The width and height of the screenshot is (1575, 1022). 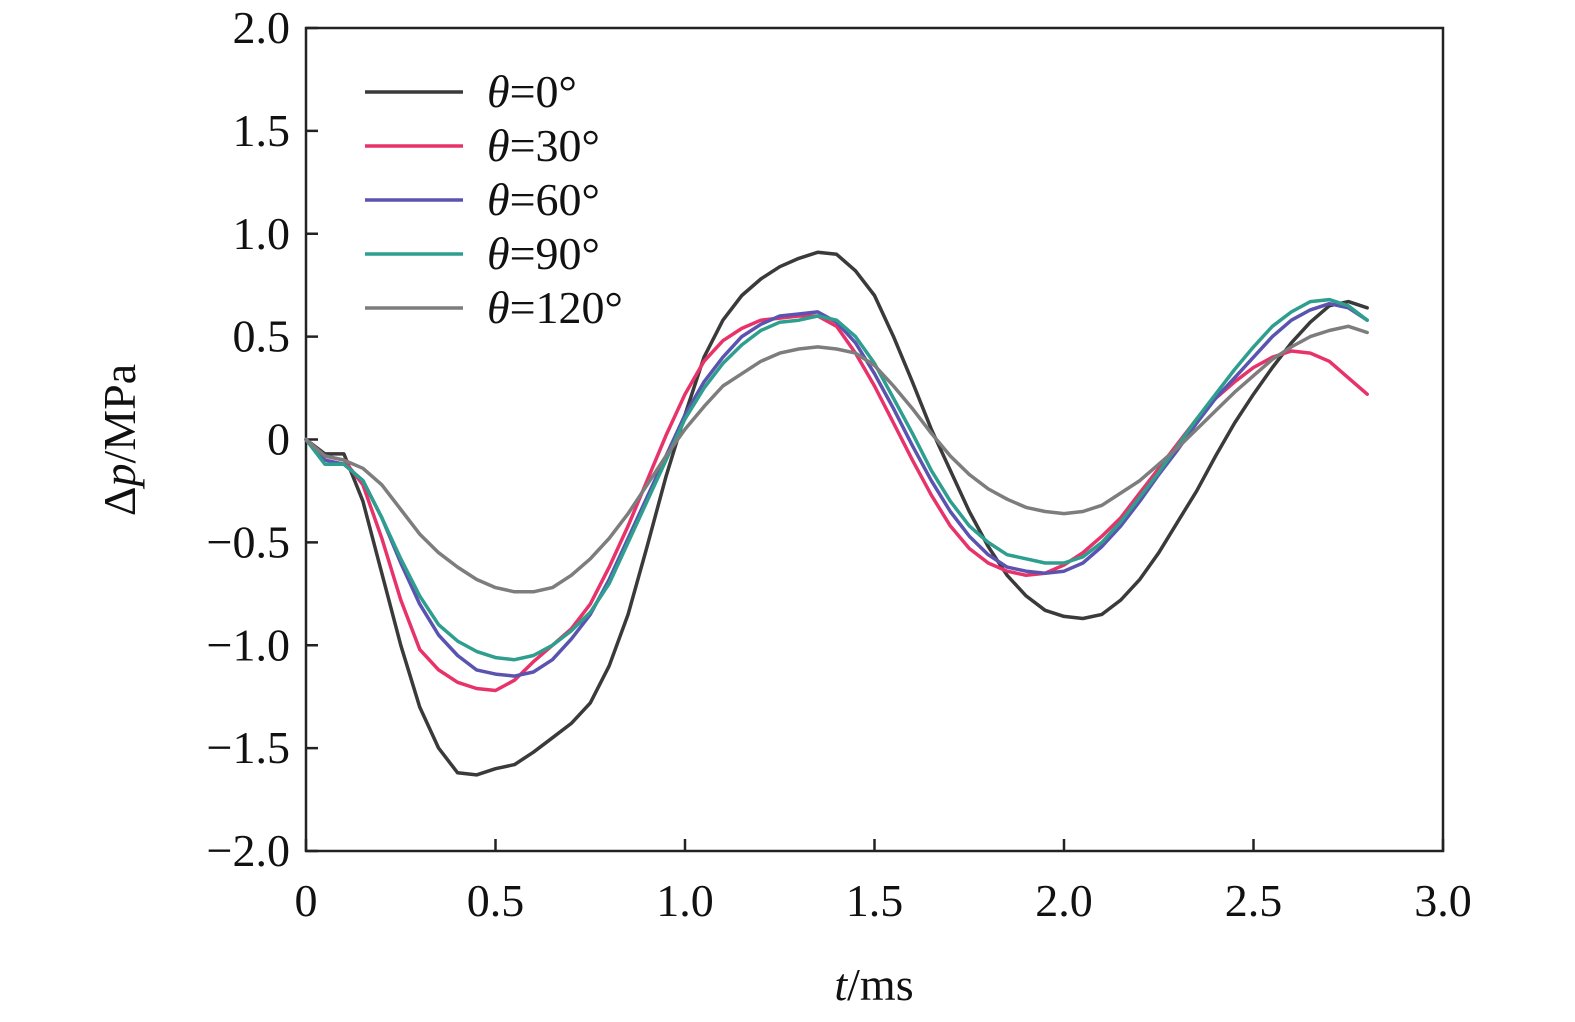 I want to click on legend: θ=0°θ=30°θ=60°θ=90°θ=120°, so click(x=494, y=199).